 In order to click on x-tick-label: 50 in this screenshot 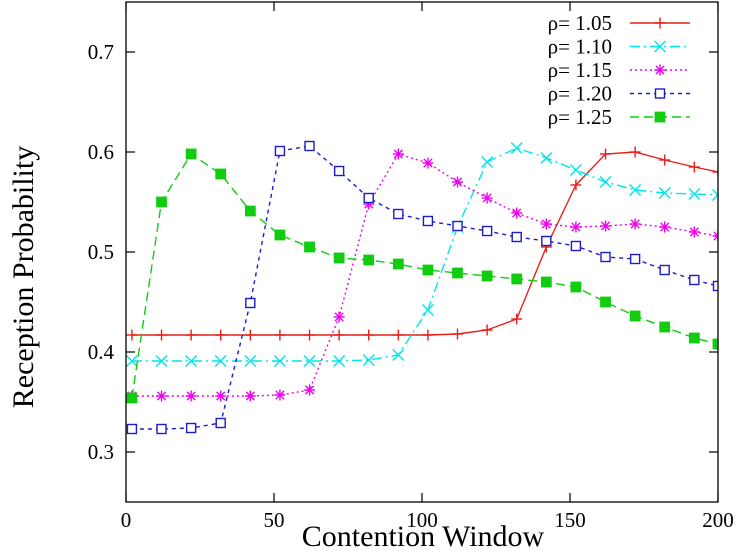, I will do `click(274, 520)`.